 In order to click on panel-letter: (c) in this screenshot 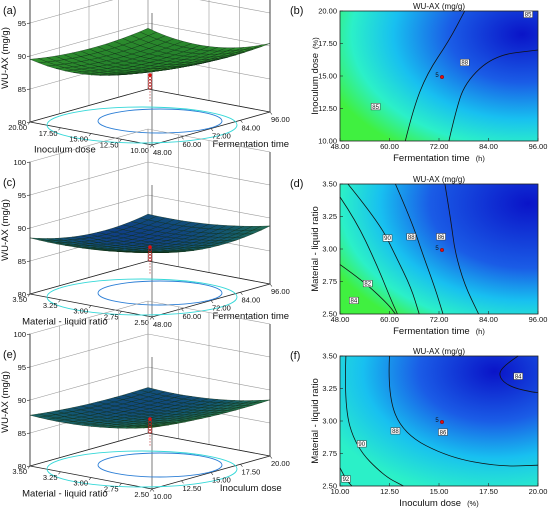, I will do `click(9, 183)`.